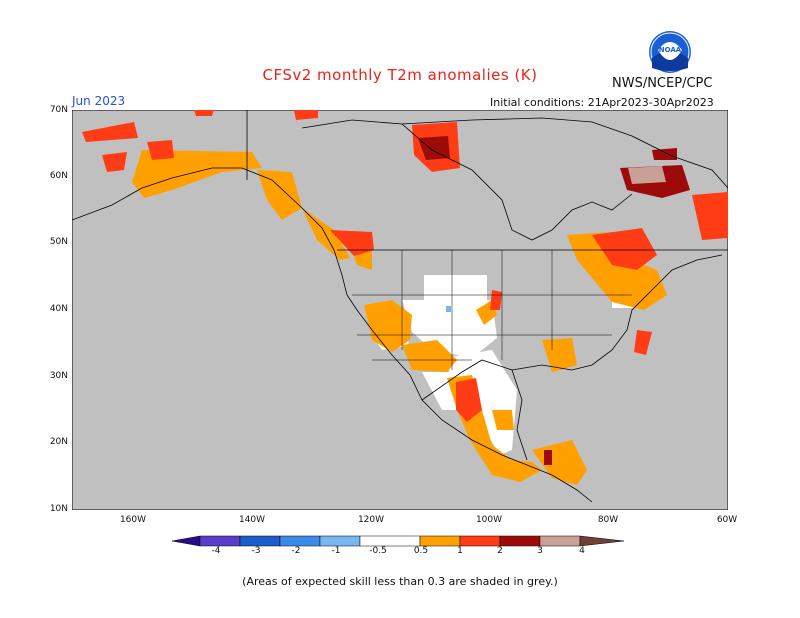  What do you see at coordinates (252, 520) in the screenshot?
I see `lon-label: 140W` at bounding box center [252, 520].